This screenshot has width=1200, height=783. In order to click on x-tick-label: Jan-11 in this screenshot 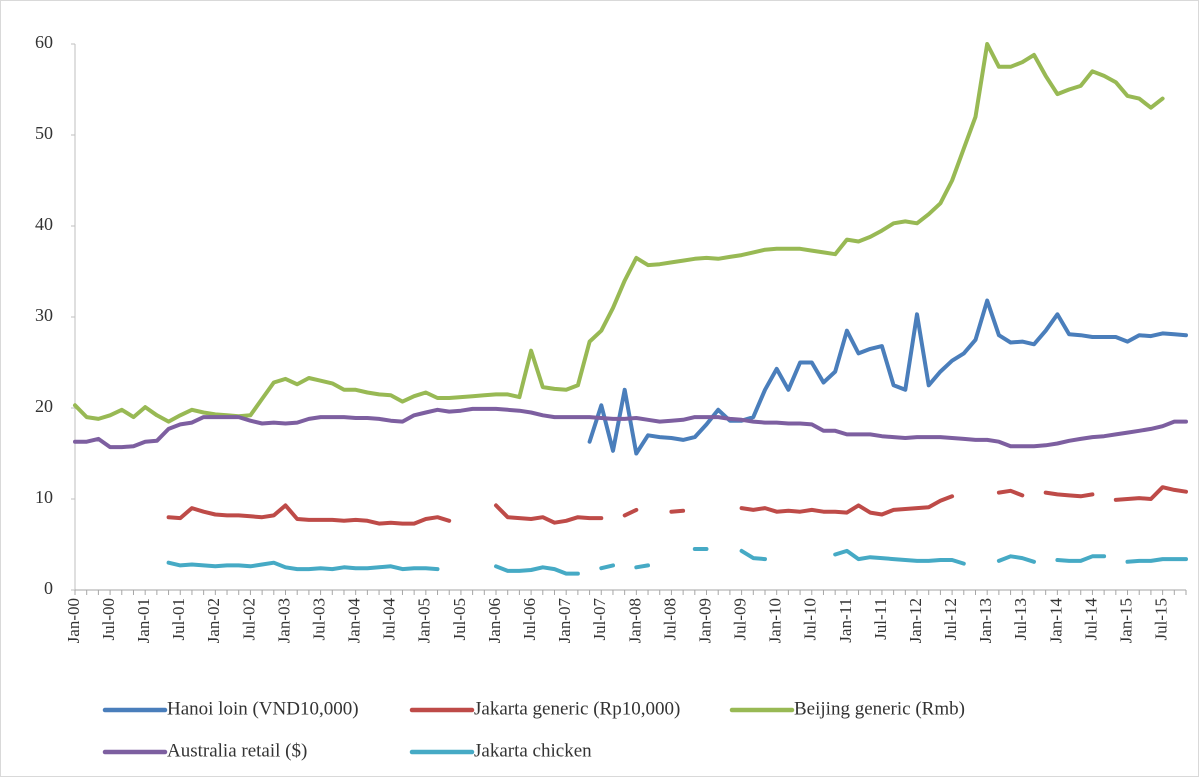, I will do `click(845, 620)`.